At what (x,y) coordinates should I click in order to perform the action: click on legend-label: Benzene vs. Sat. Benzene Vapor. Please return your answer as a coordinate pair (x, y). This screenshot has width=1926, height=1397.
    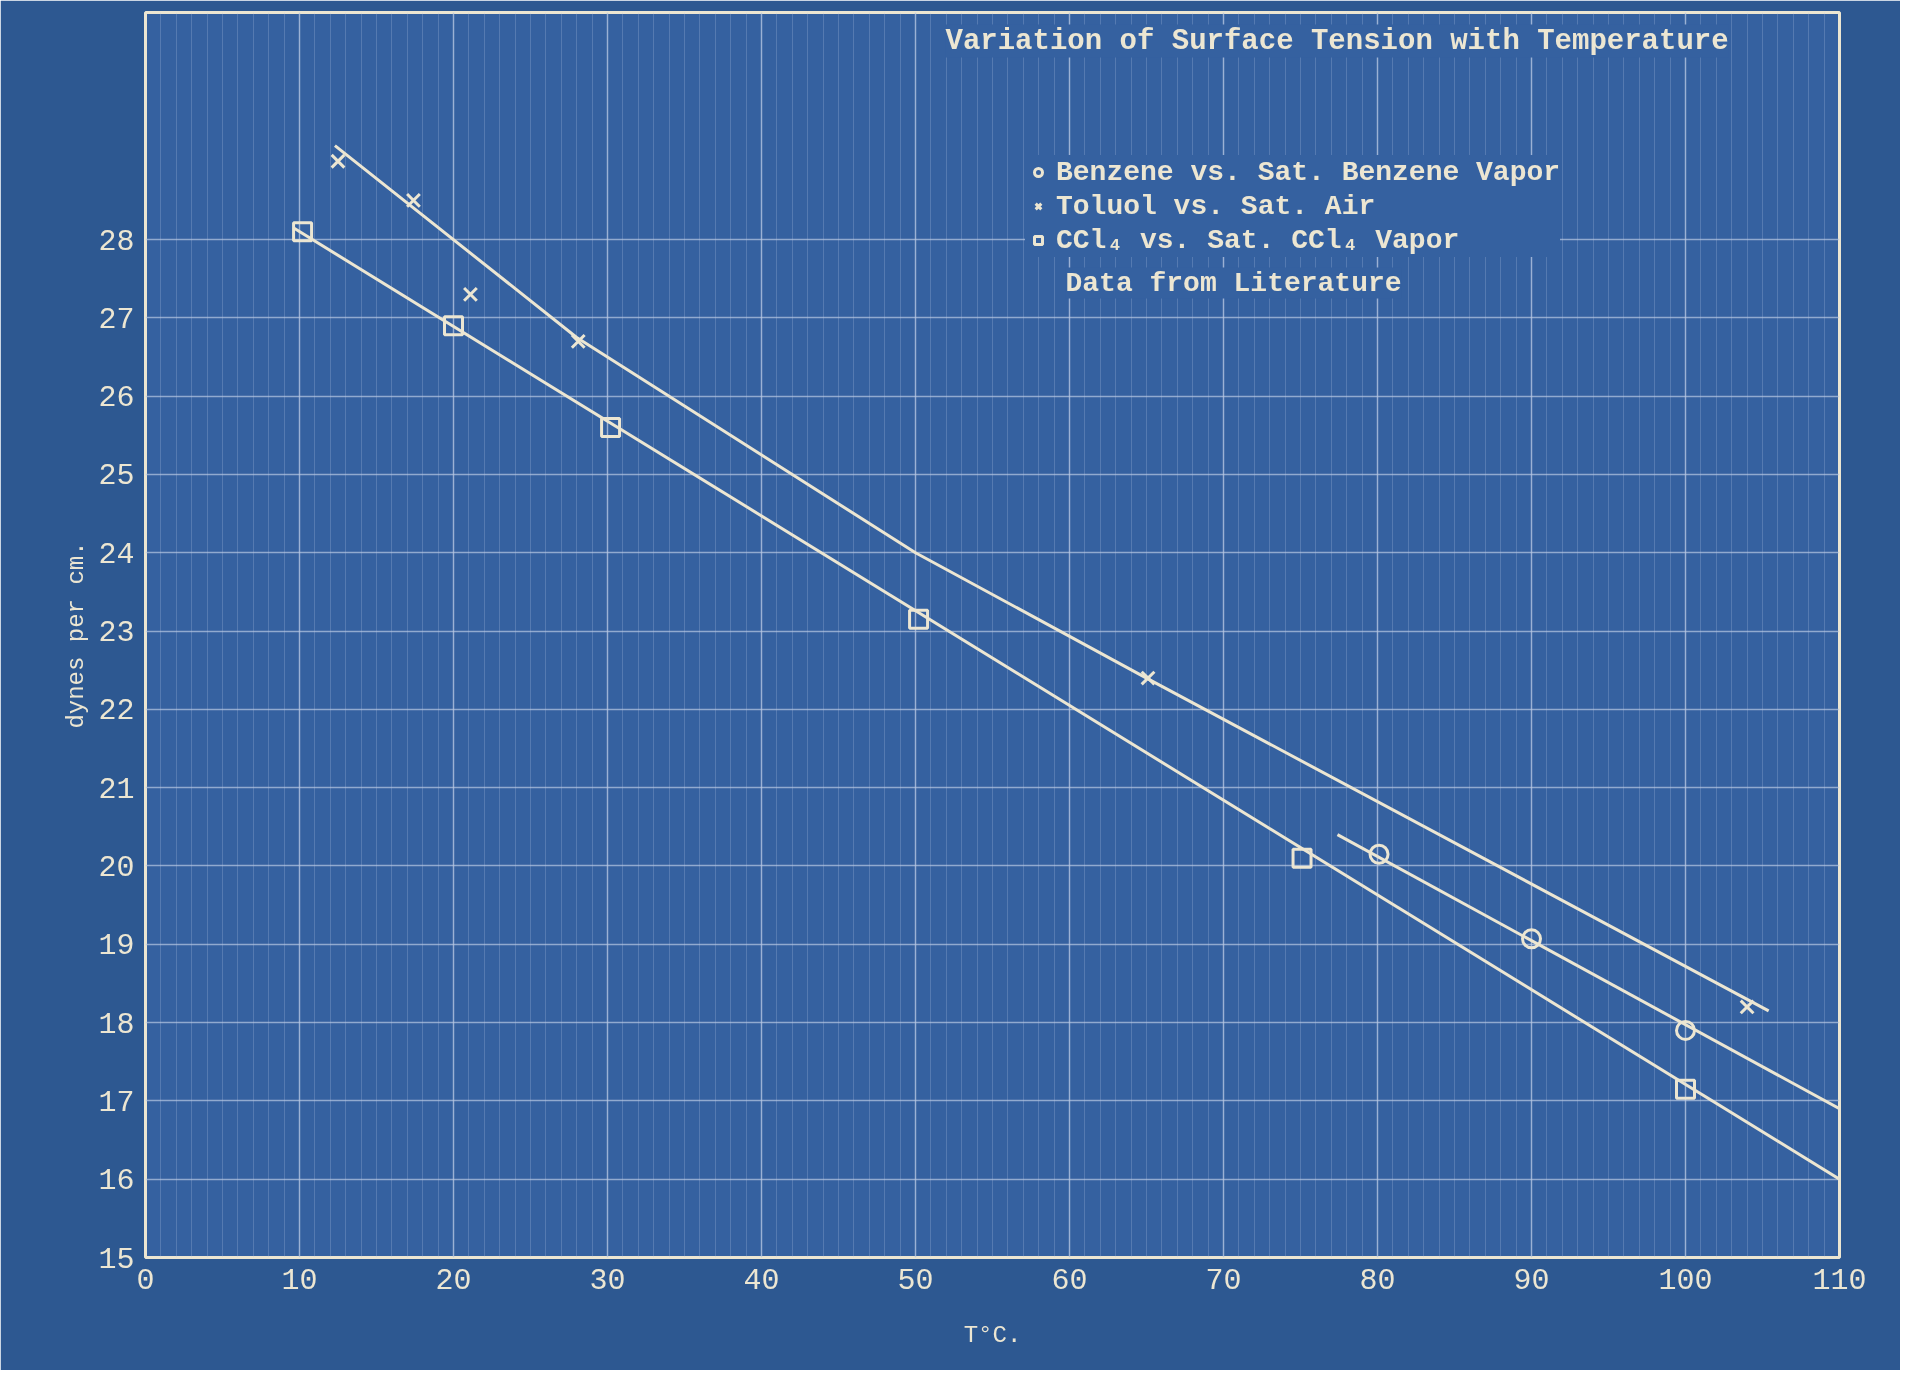
    Looking at the image, I should click on (1308, 172).